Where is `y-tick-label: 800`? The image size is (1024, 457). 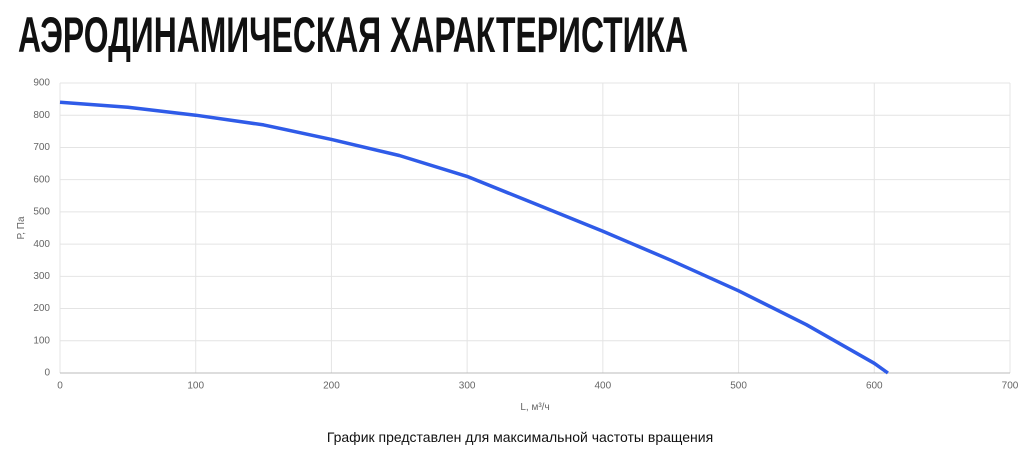 y-tick-label: 800 is located at coordinates (41, 115).